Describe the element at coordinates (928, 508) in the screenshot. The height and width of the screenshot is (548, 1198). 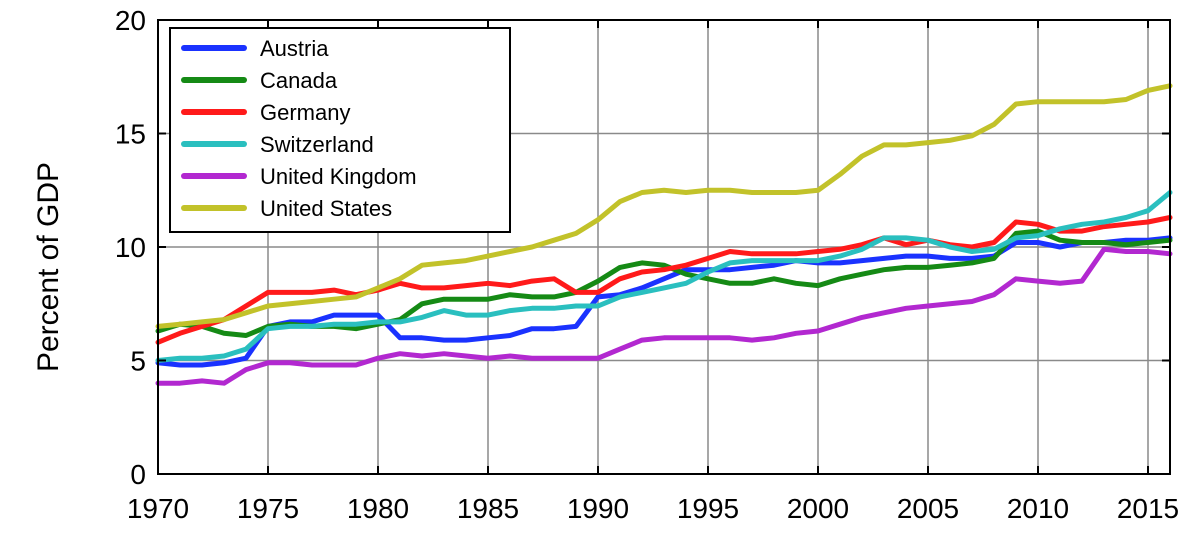
I see `x-tick-label: 2005` at that location.